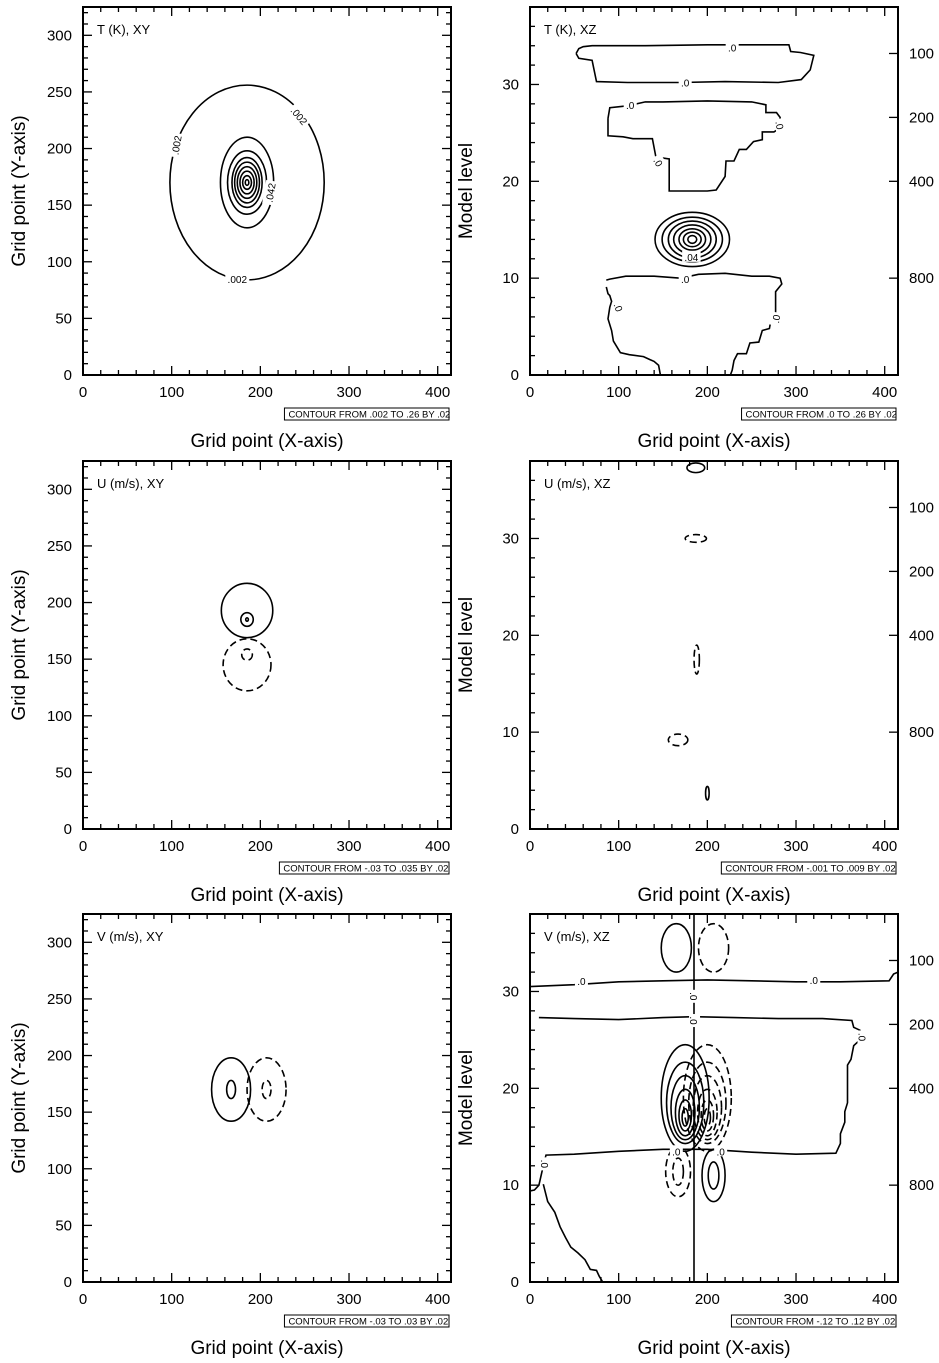  I want to click on right-axis-label: 800, so click(921, 732).